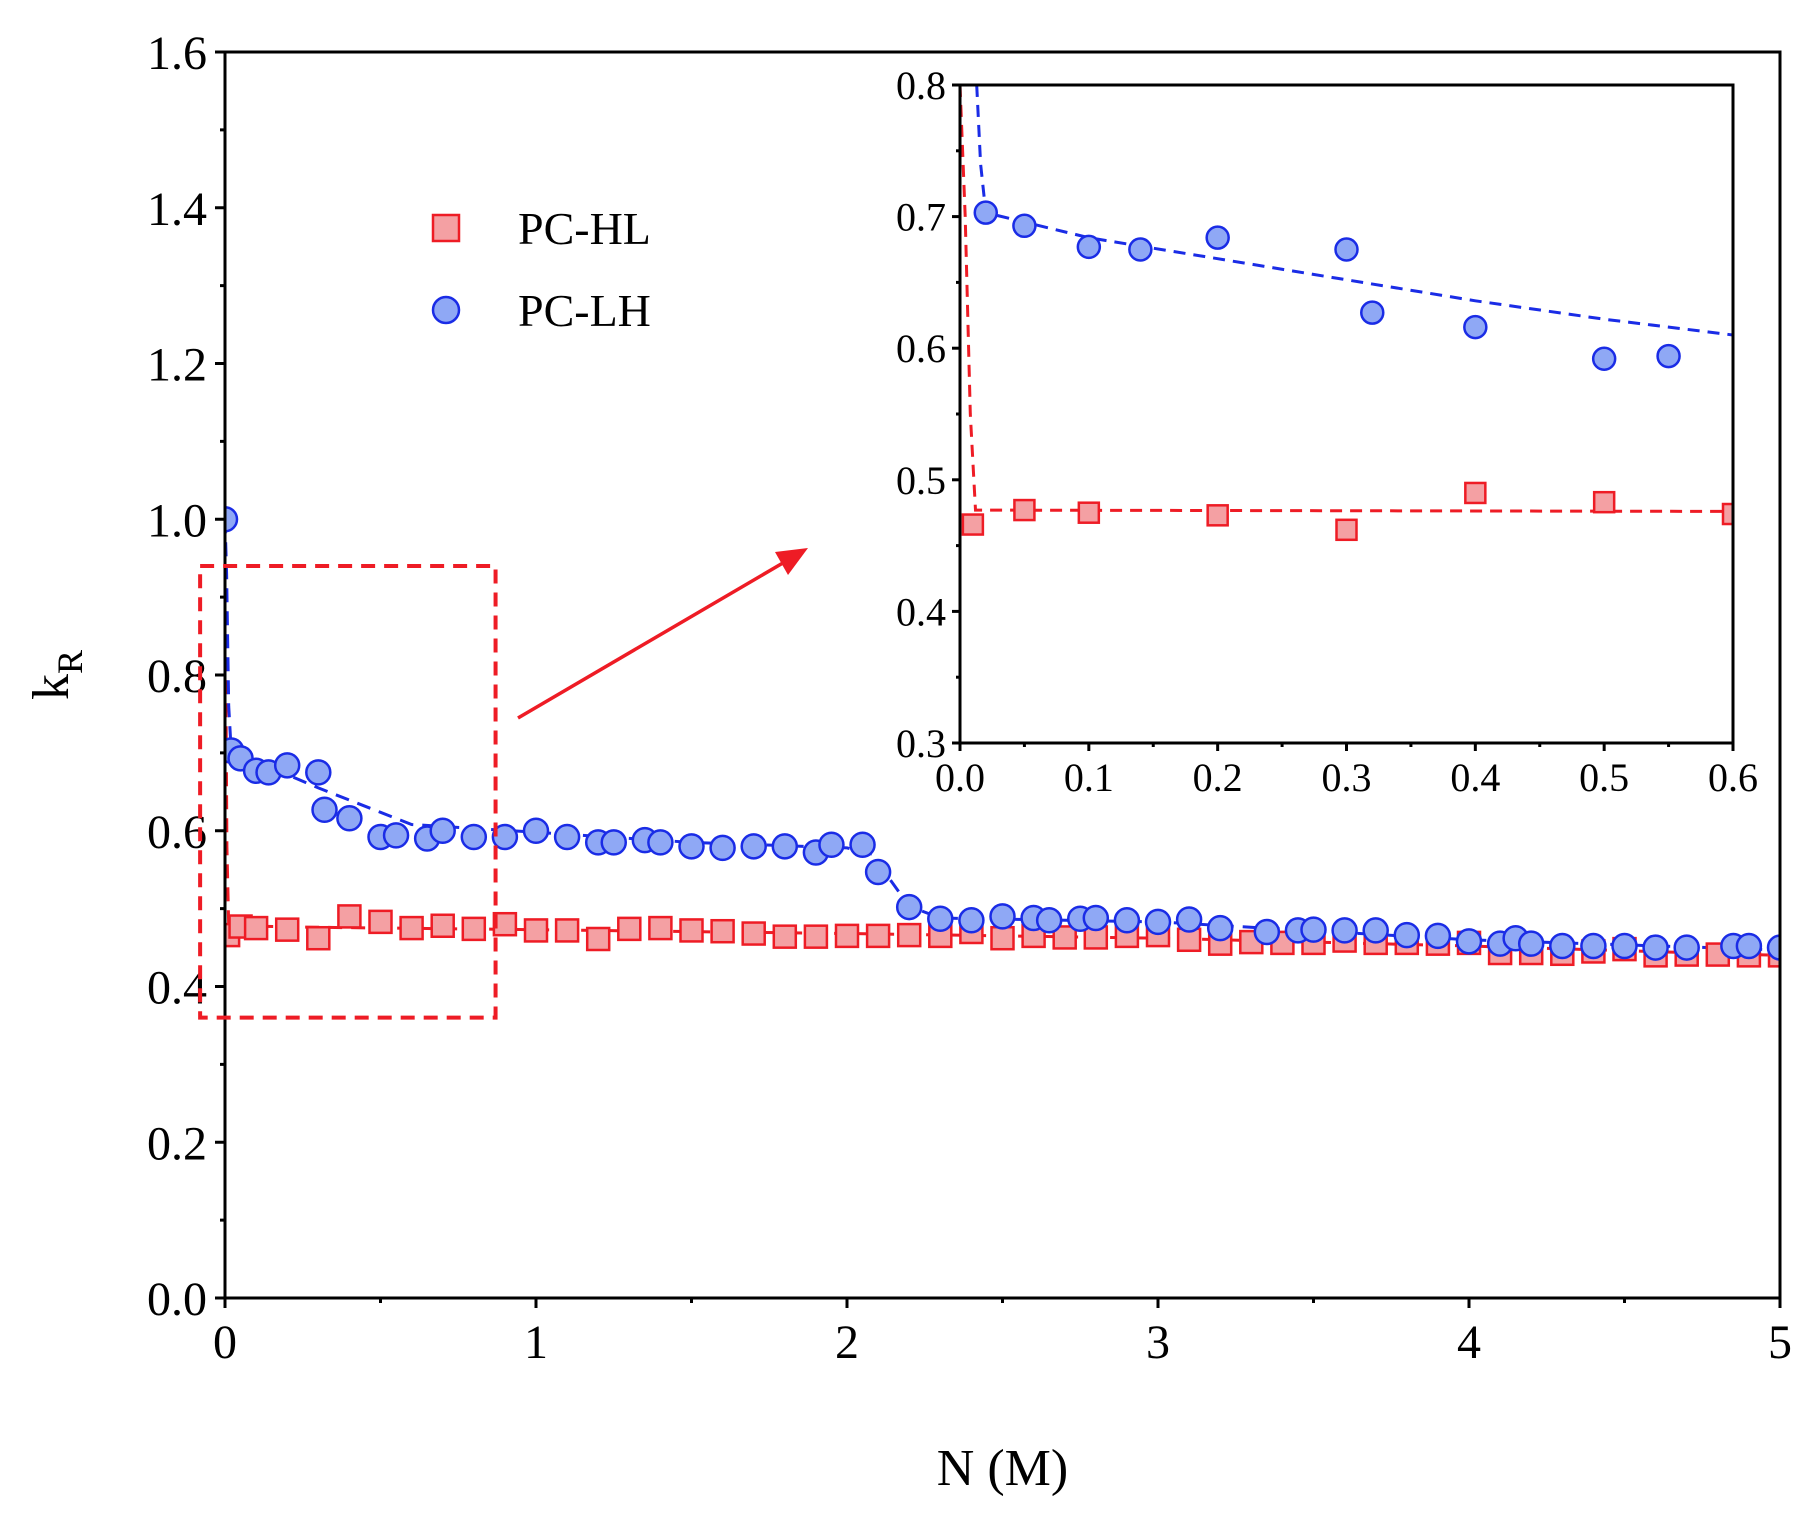 The image size is (1809, 1520). Describe the element at coordinates (446, 228) in the screenshot. I see `legend-marker-pc-hl` at that location.